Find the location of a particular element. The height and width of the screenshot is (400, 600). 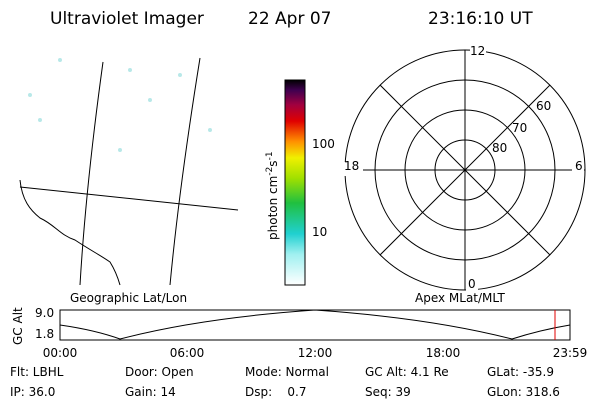

colorbar-tick: 100 is located at coordinates (323, 144).